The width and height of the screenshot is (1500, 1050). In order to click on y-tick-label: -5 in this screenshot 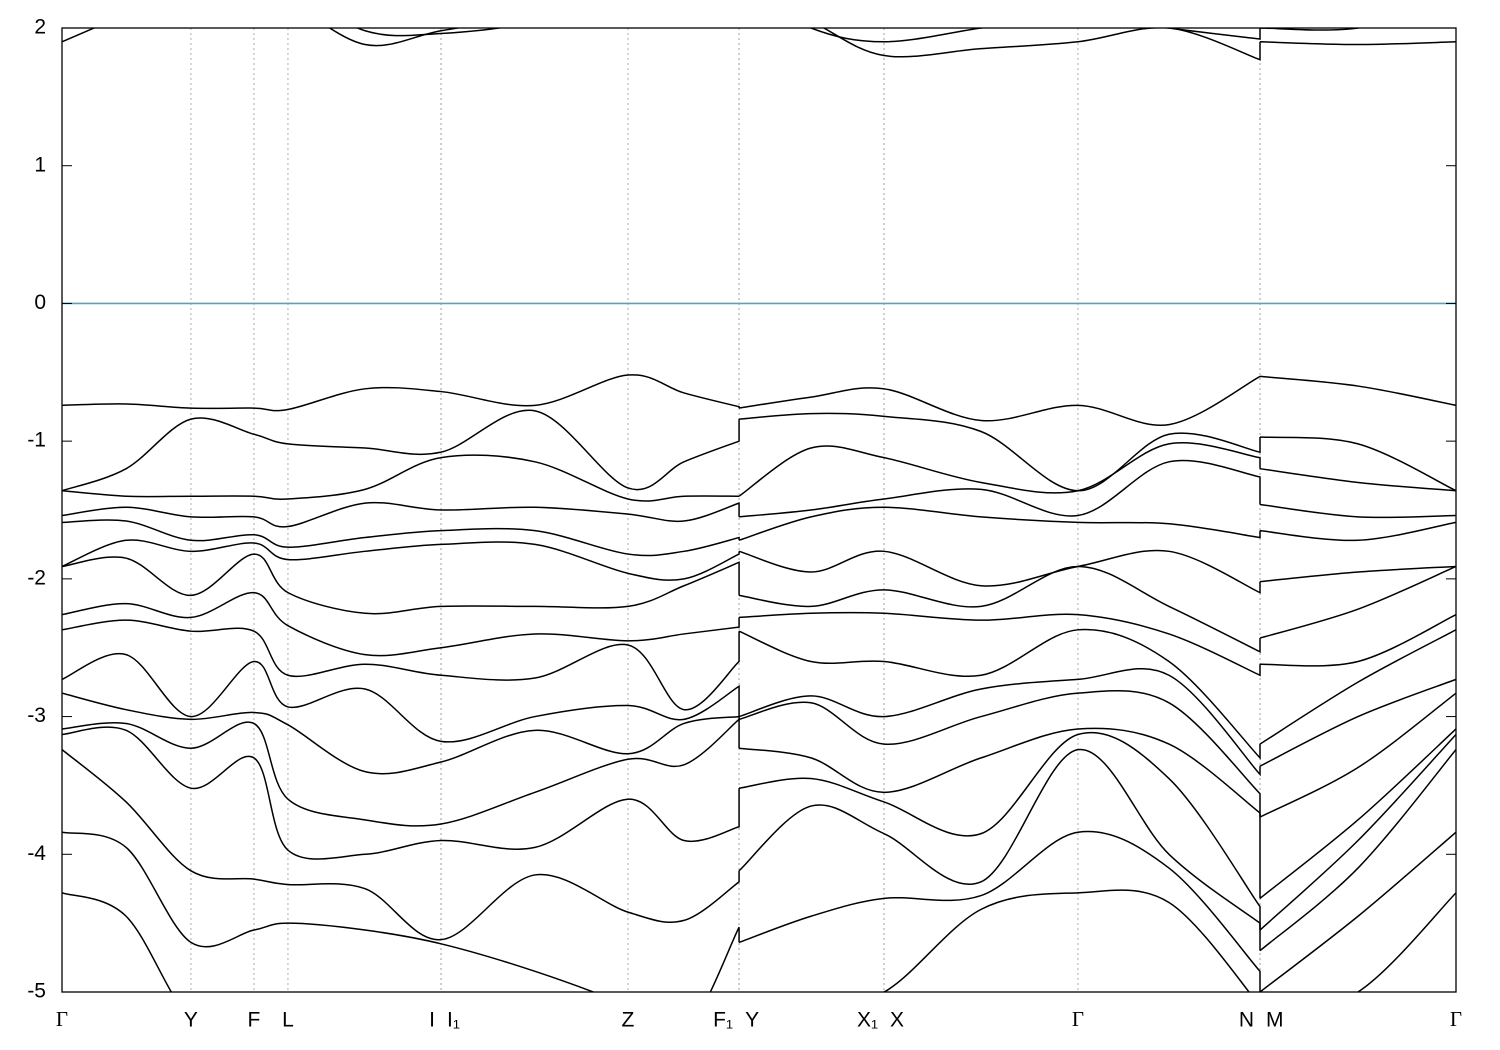, I will do `click(36, 991)`.